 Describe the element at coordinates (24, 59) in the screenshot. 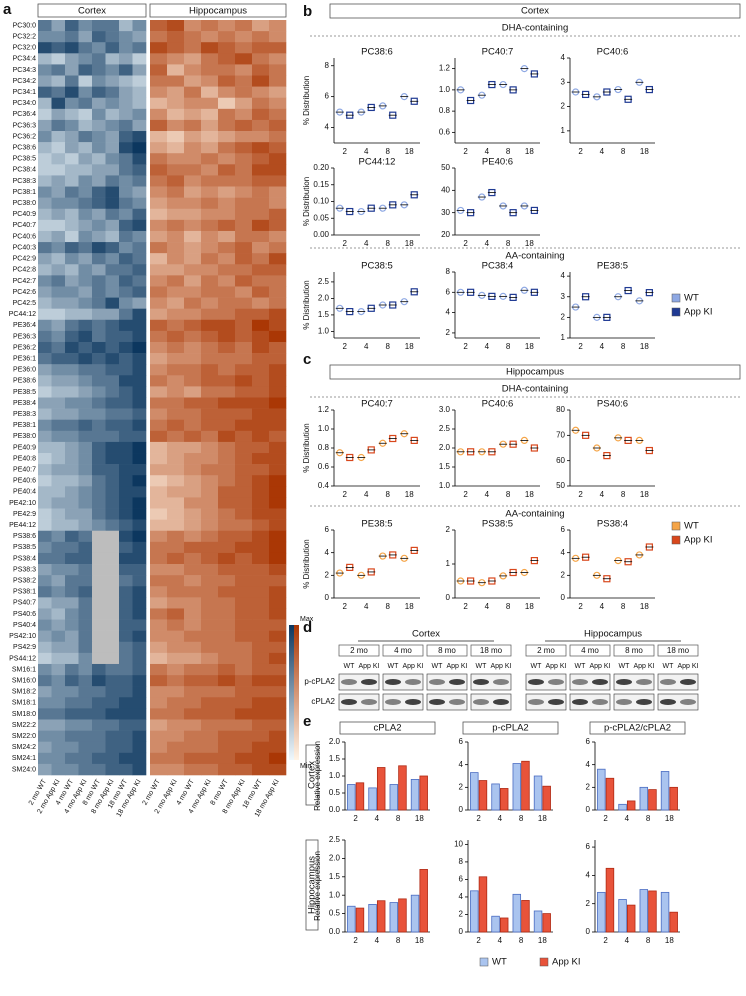

I see `row-label: PC34:4` at that location.